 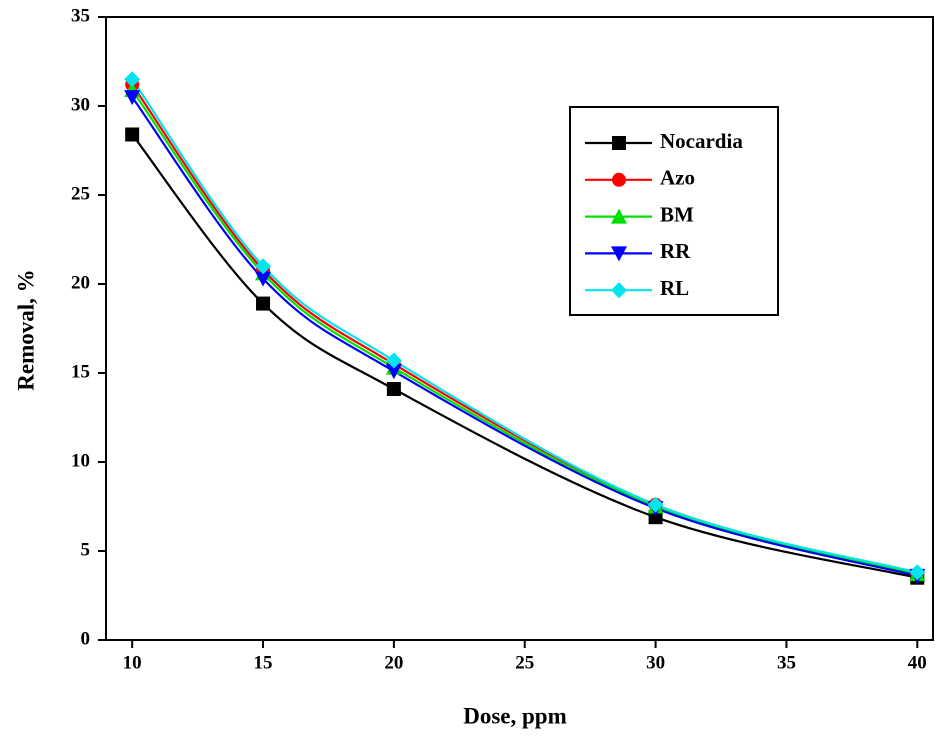 What do you see at coordinates (86, 638) in the screenshot?
I see `y-tick-label: 0` at bounding box center [86, 638].